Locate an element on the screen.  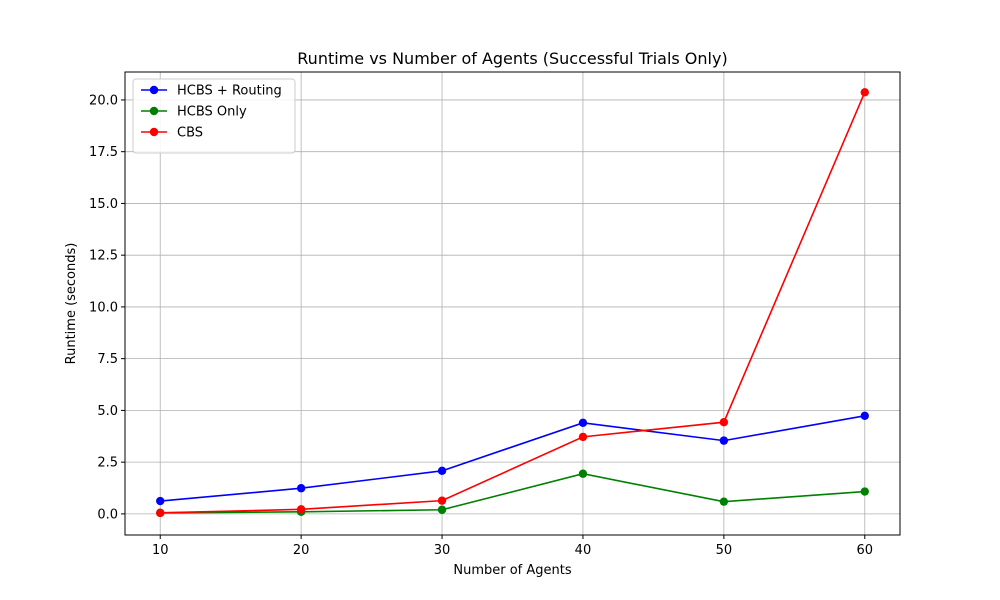
y-axis-label: Runtime (seconds) is located at coordinates (71, 304).